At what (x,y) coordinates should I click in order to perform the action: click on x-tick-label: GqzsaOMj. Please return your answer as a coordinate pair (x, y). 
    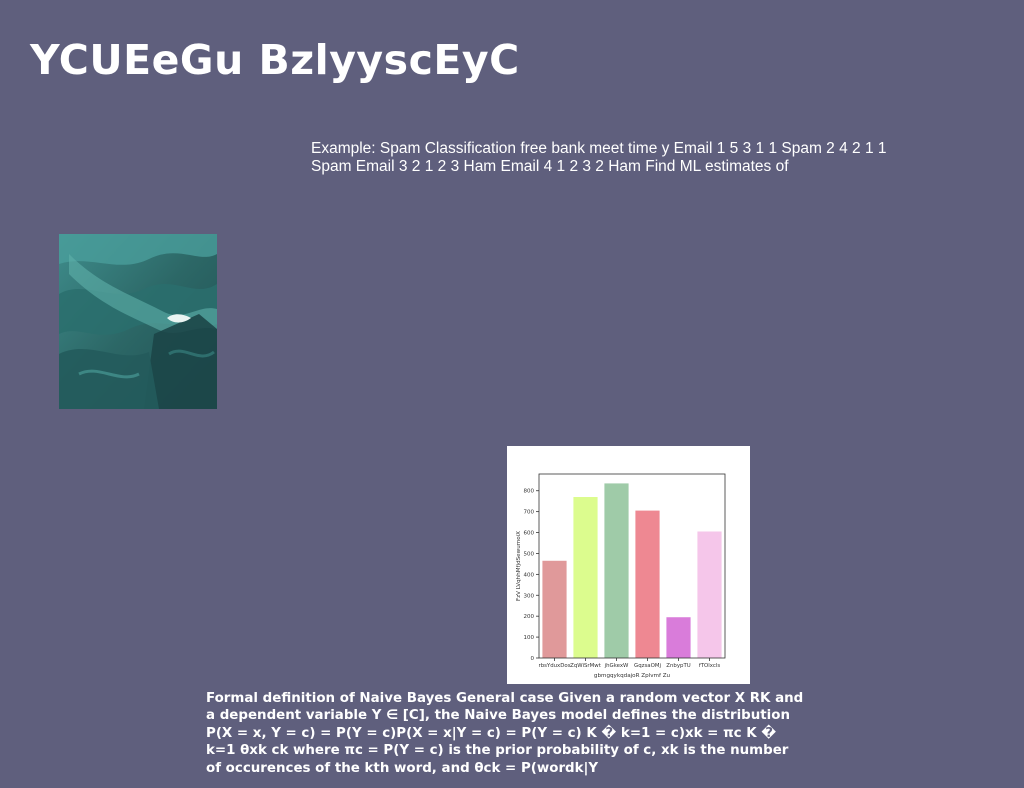
    Looking at the image, I should click on (647, 666).